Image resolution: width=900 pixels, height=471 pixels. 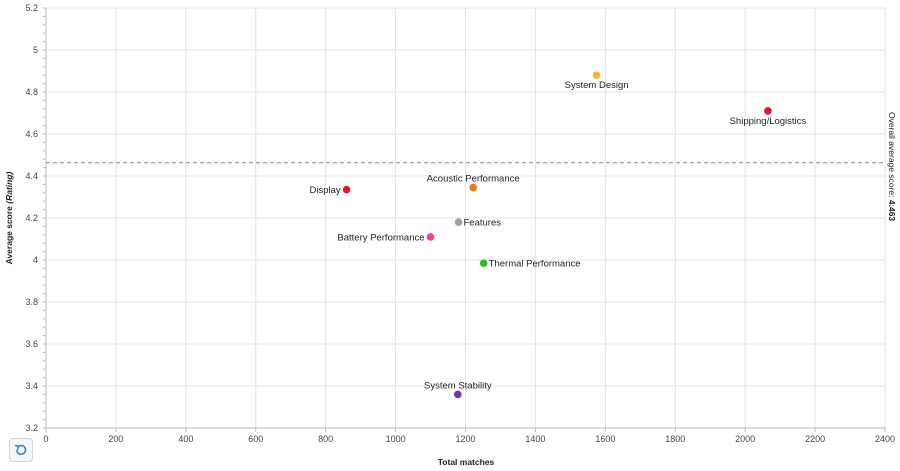 What do you see at coordinates (768, 121) in the screenshot?
I see `data-point-label: Shipping/Logistics` at bounding box center [768, 121].